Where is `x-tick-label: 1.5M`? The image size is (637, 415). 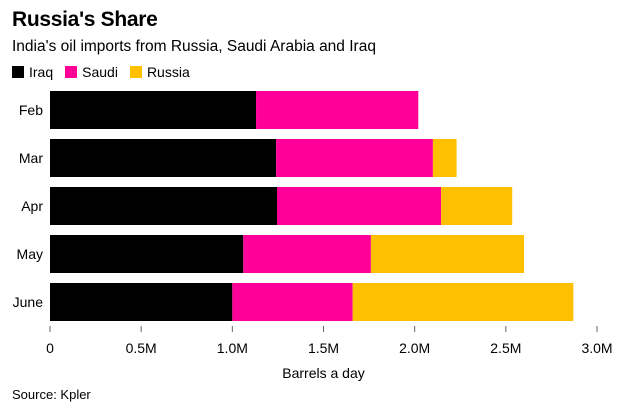 x-tick-label: 1.5M is located at coordinates (323, 348).